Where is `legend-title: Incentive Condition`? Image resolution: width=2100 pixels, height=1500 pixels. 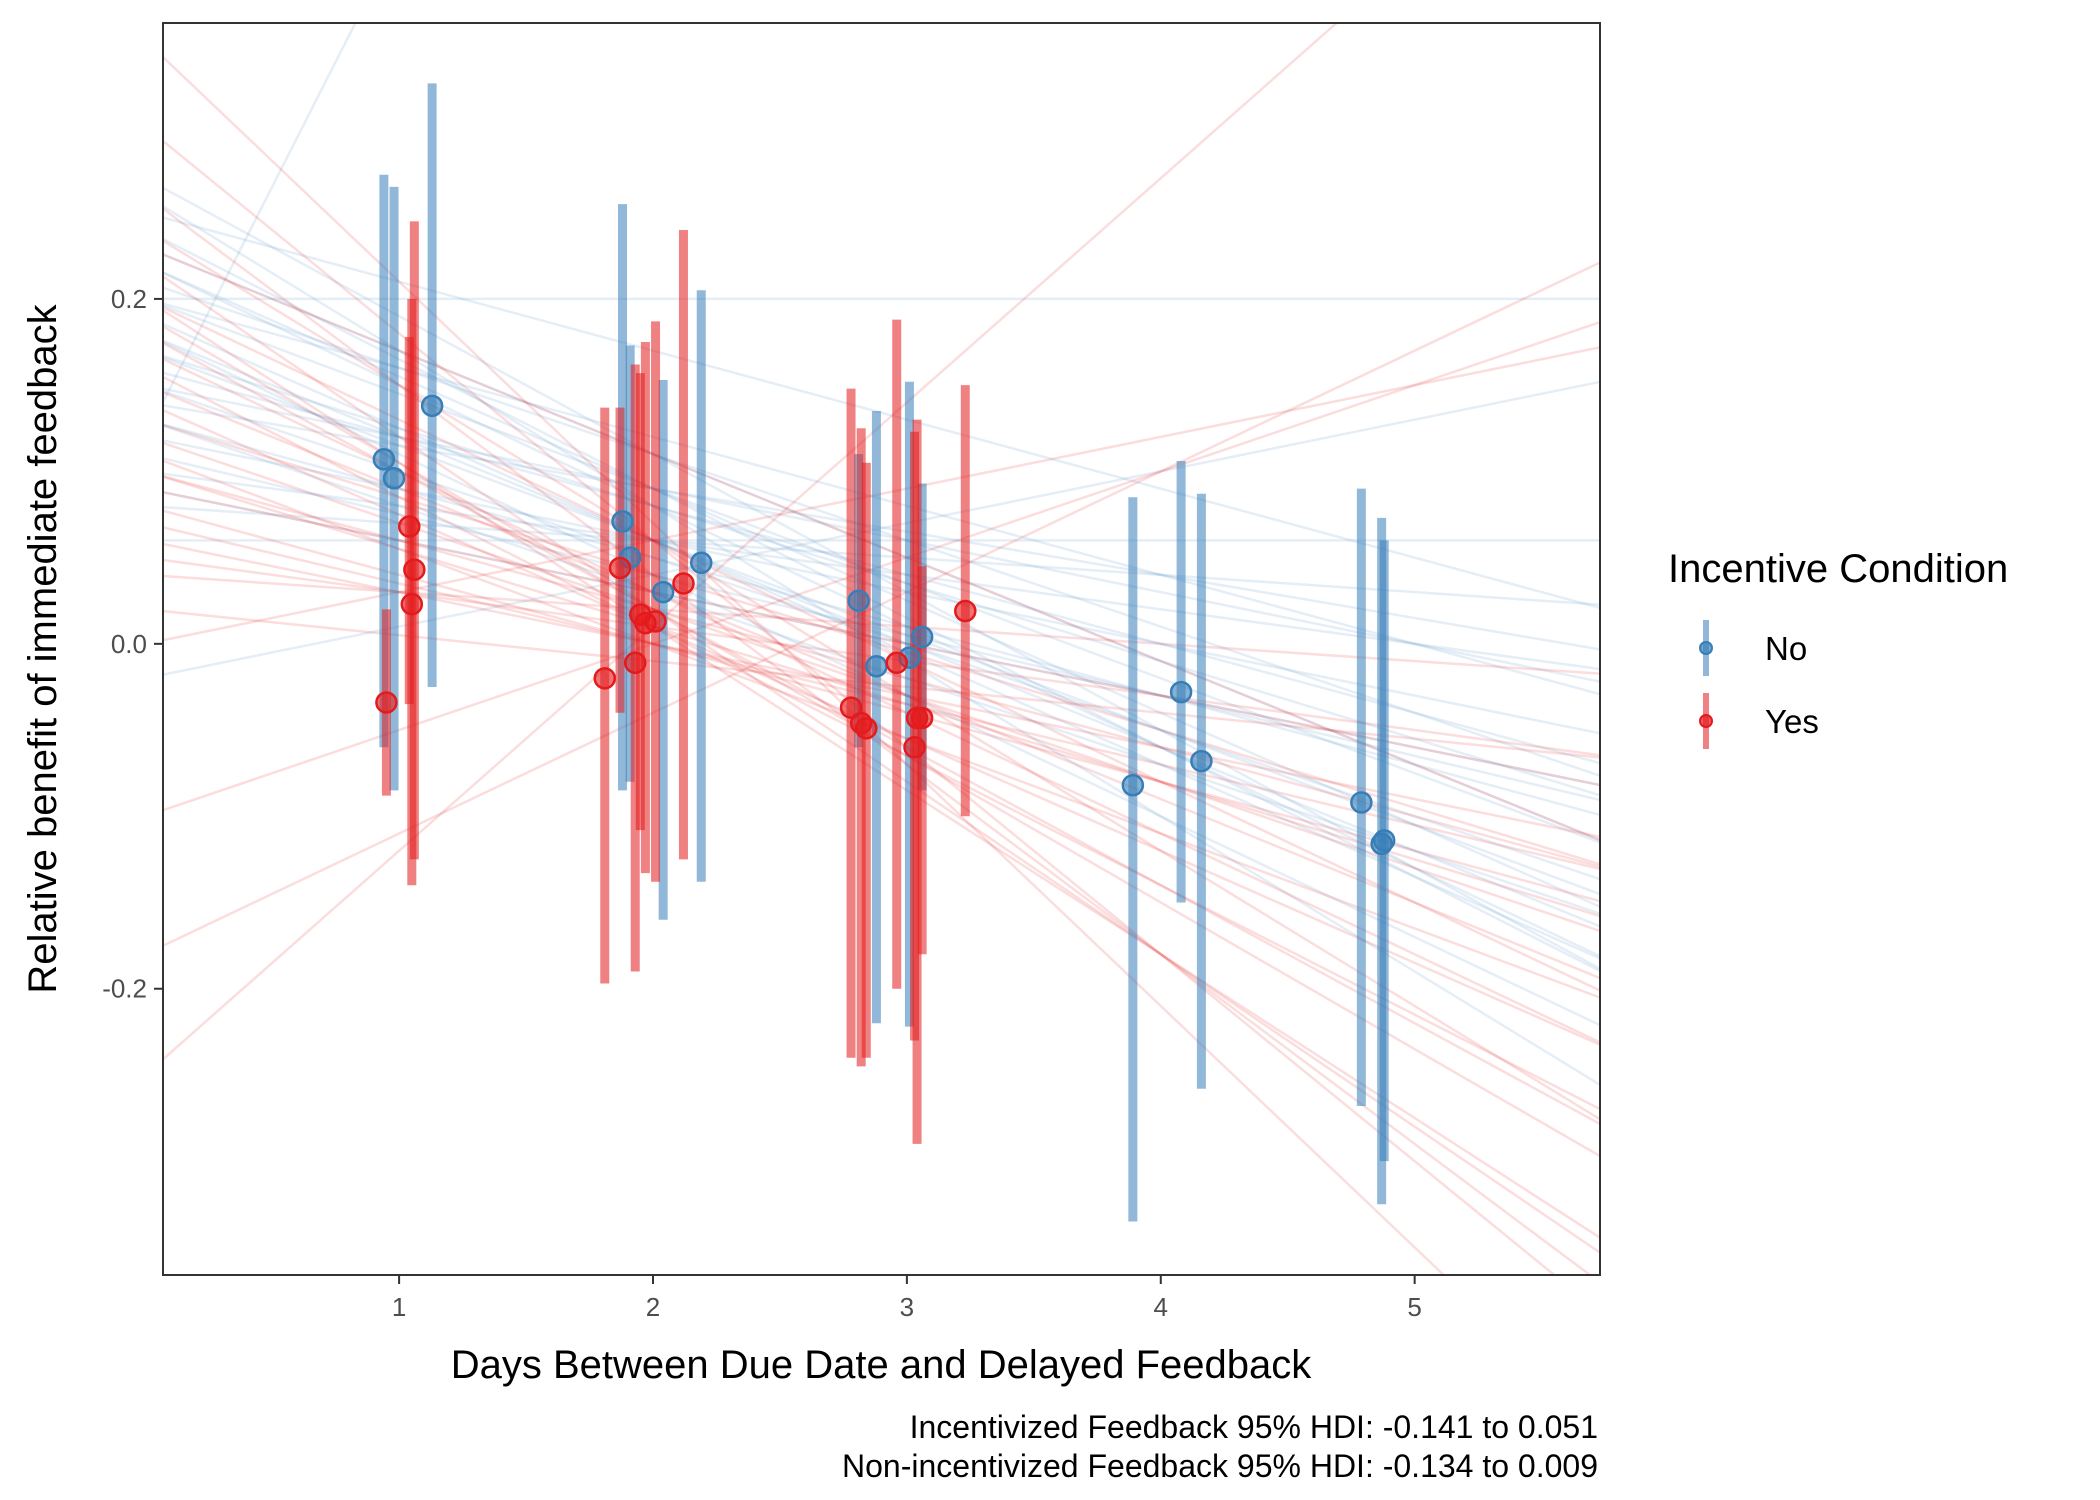
legend-title: Incentive Condition is located at coordinates (1838, 569).